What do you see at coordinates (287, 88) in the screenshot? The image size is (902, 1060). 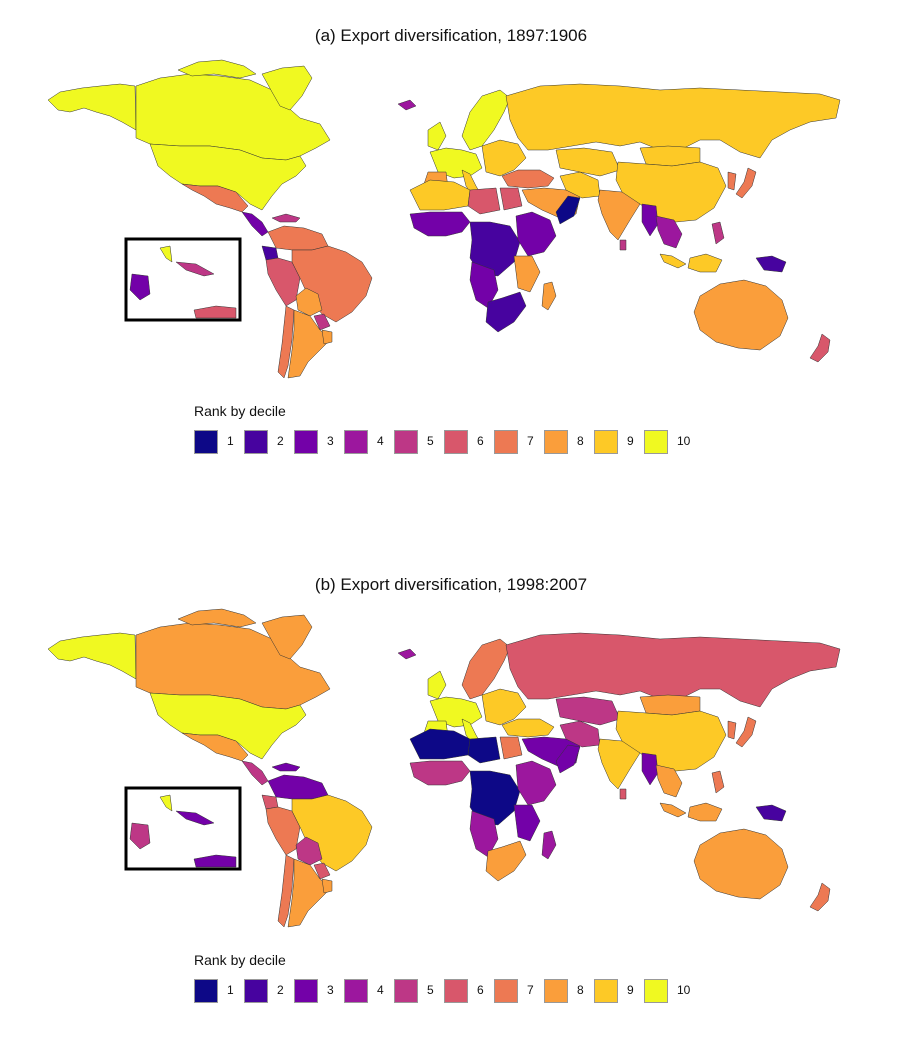 I see `country-greenland` at bounding box center [287, 88].